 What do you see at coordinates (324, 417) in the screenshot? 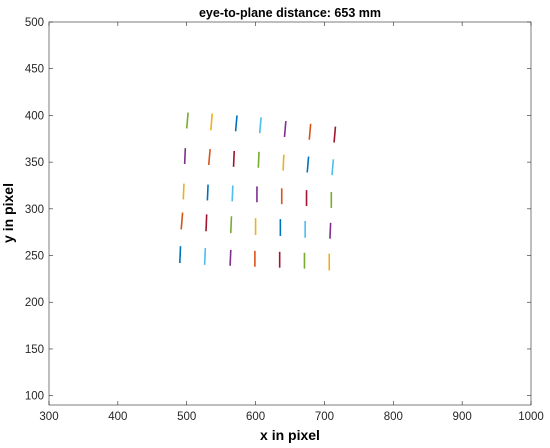
I see `x-tick-label-4: 700` at bounding box center [324, 417].